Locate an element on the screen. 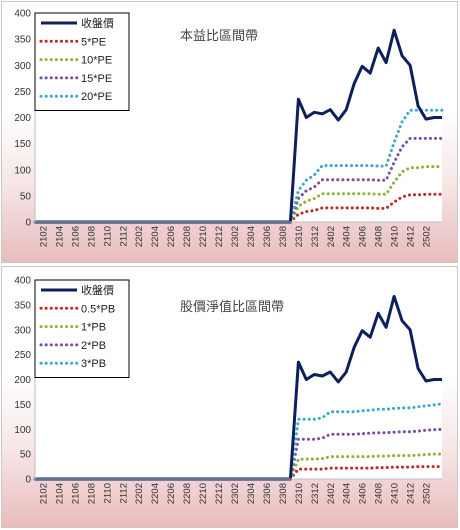 This screenshot has width=460, height=530. legend-label: 3*PB is located at coordinates (93, 364).